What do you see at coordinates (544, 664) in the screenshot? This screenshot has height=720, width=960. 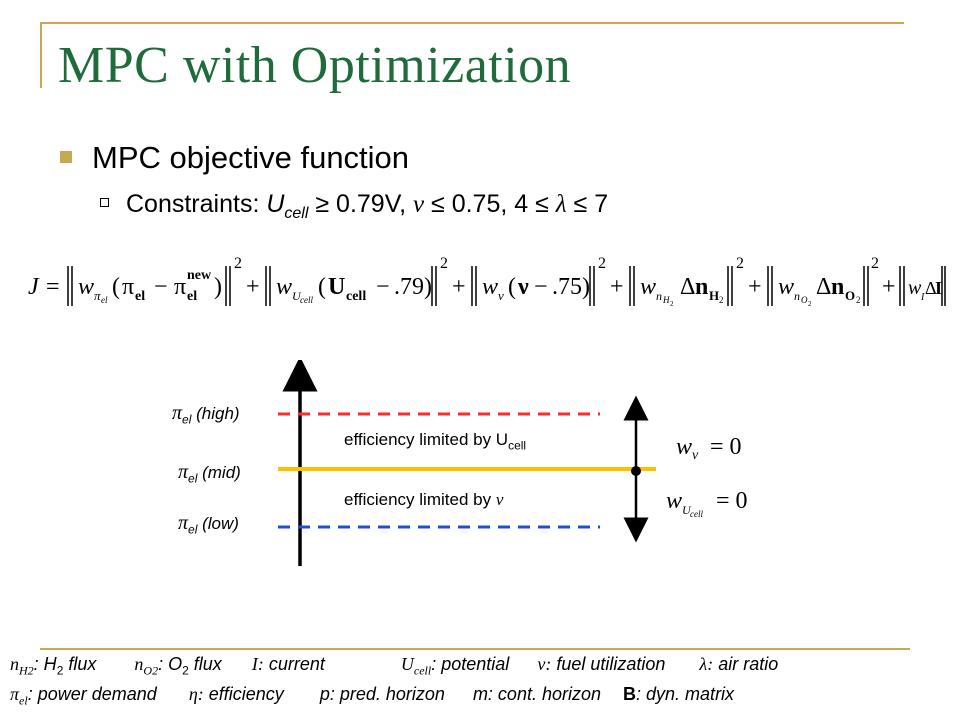 I see `legend-nu-symbol: ν:` at bounding box center [544, 664].